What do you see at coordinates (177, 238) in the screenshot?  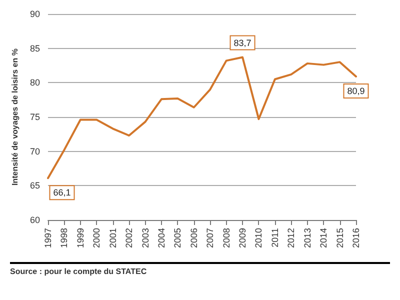 I see `x-tick-label: 2005` at bounding box center [177, 238].